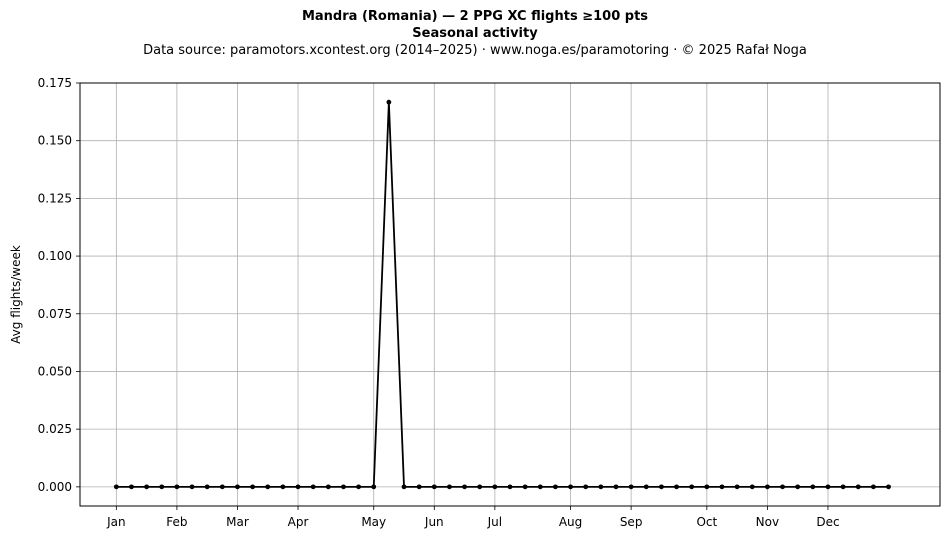 The width and height of the screenshot is (950, 539). I want to click on y-tick-label: 0.075, so click(55, 314).